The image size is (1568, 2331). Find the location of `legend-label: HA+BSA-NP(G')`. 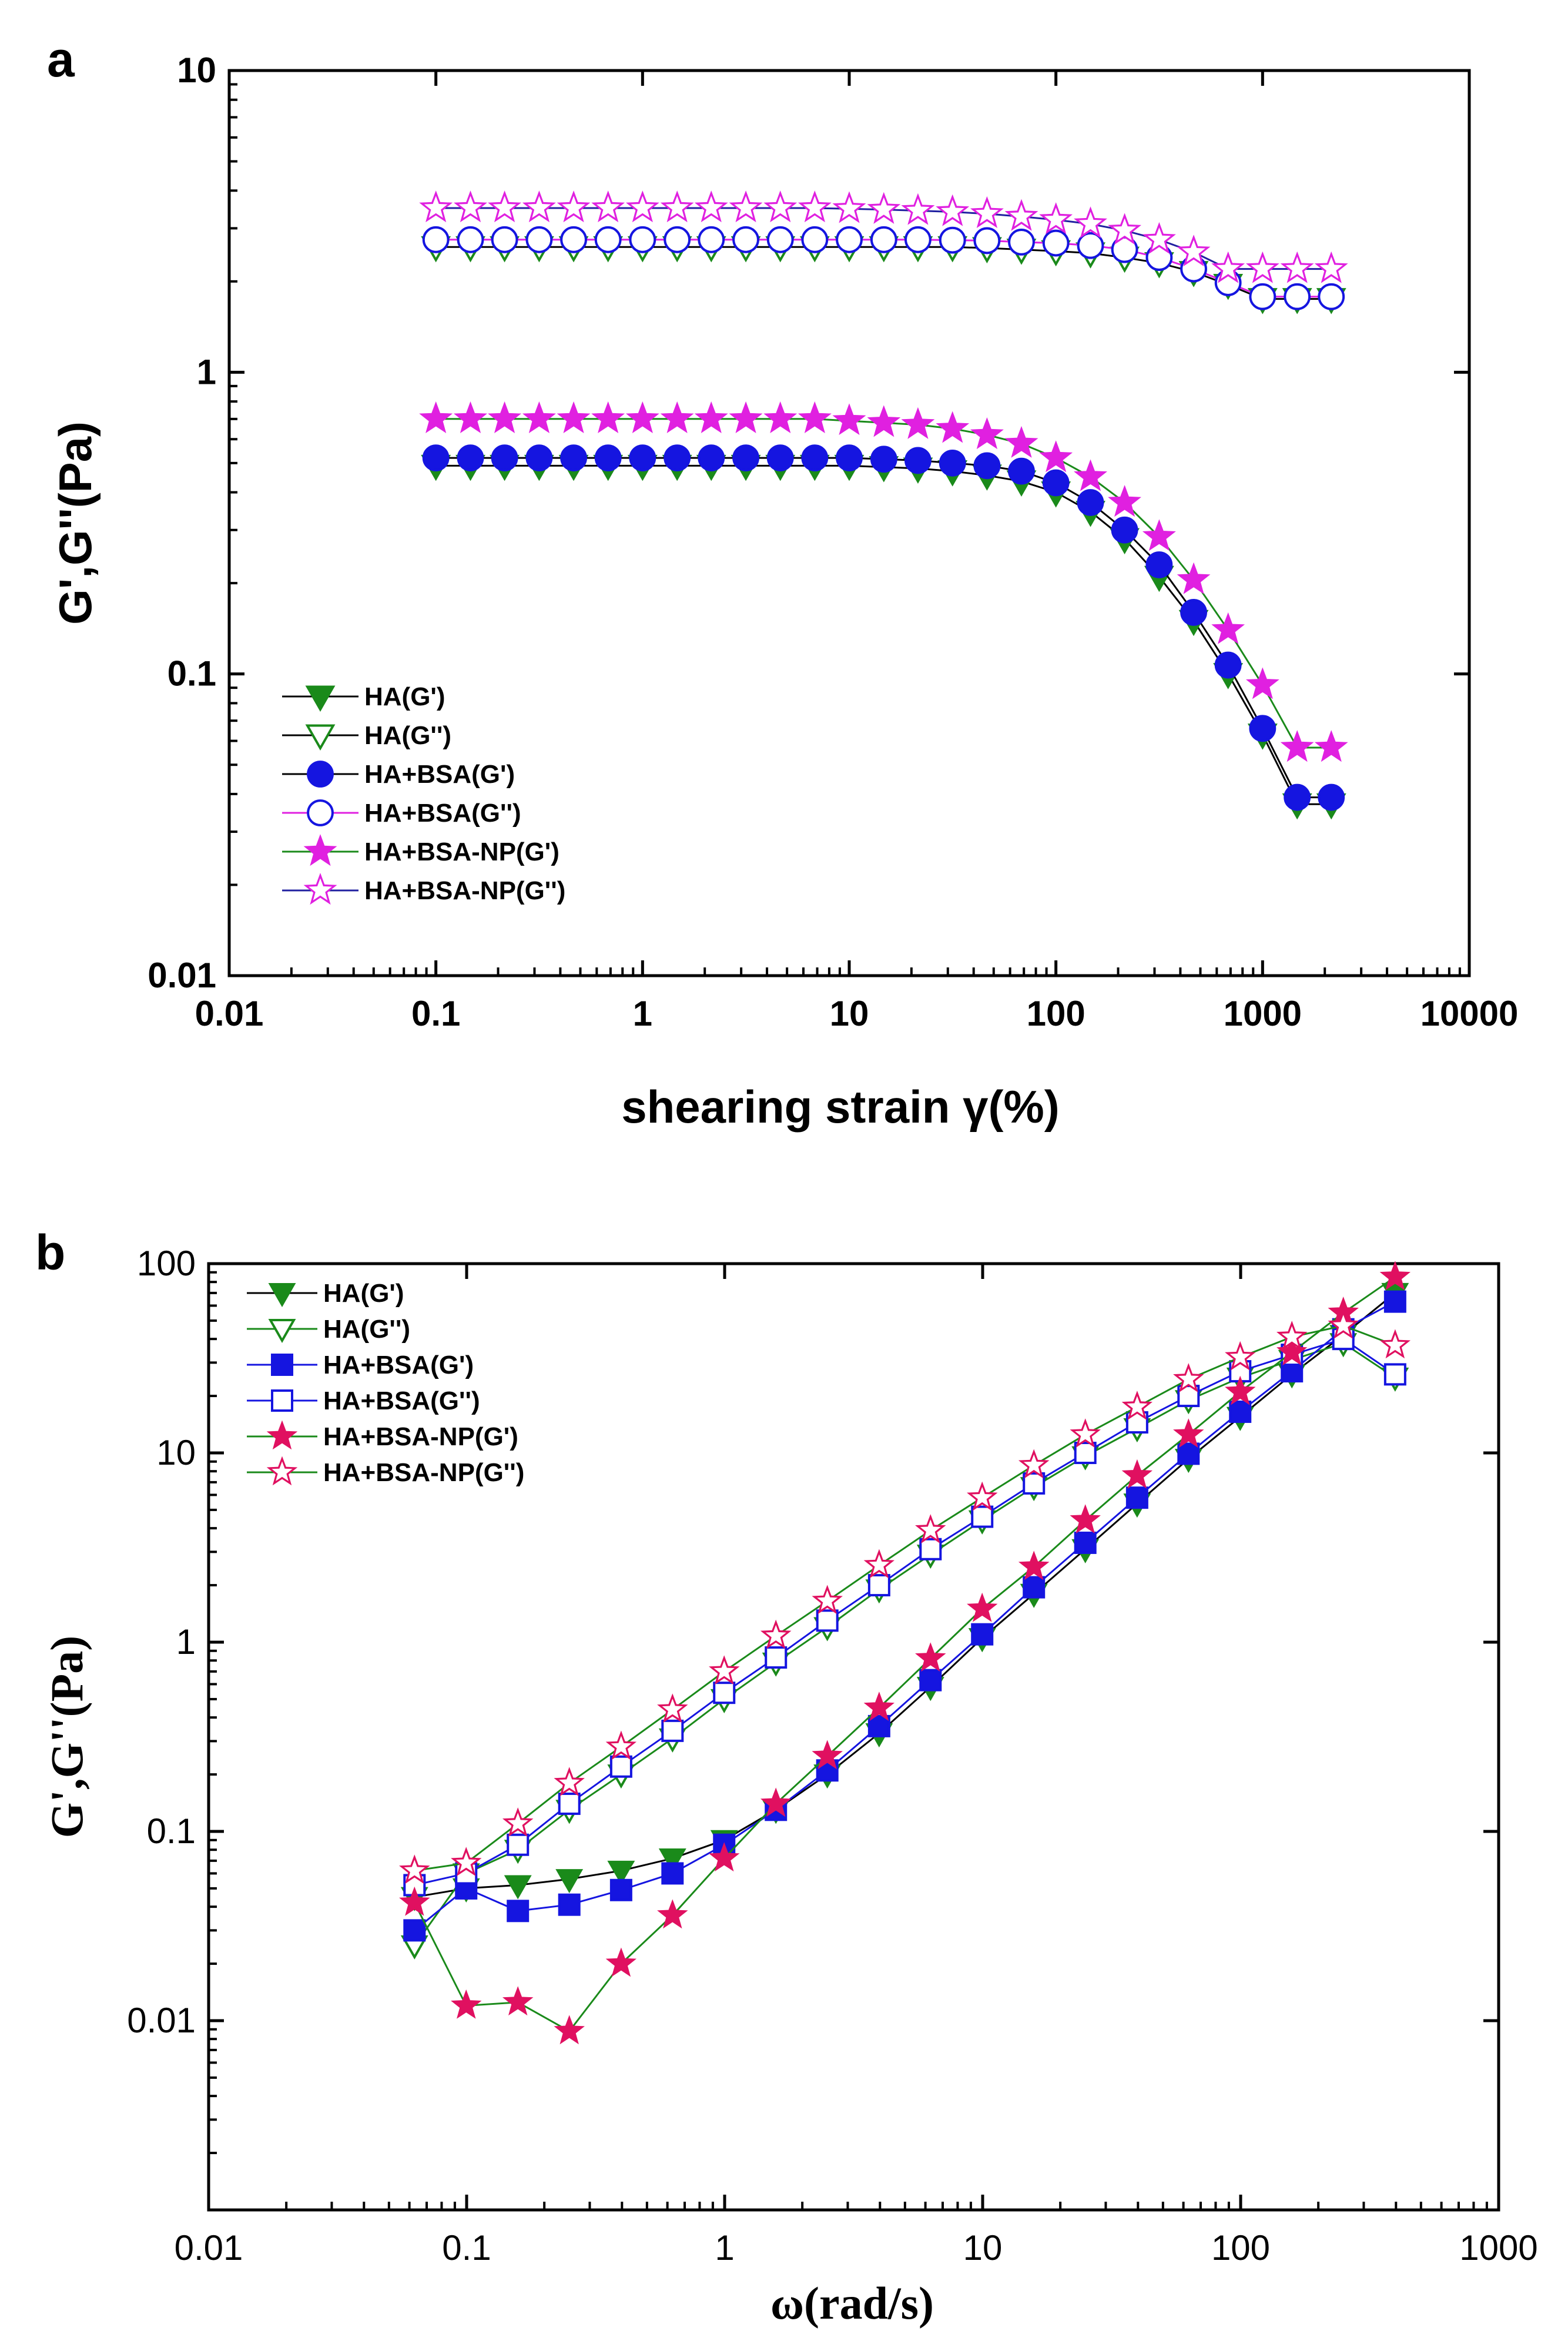

legend-label: HA+BSA-NP(G') is located at coordinates (461, 852).